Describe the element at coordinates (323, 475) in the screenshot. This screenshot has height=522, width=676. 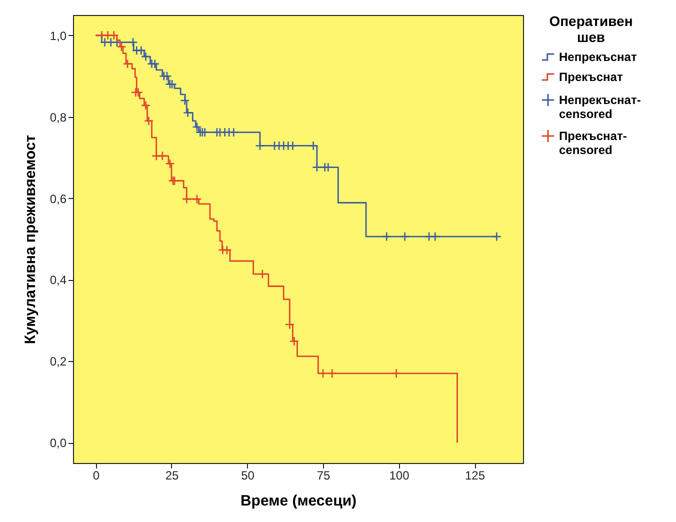
I see `x-tick-label: 75` at that location.